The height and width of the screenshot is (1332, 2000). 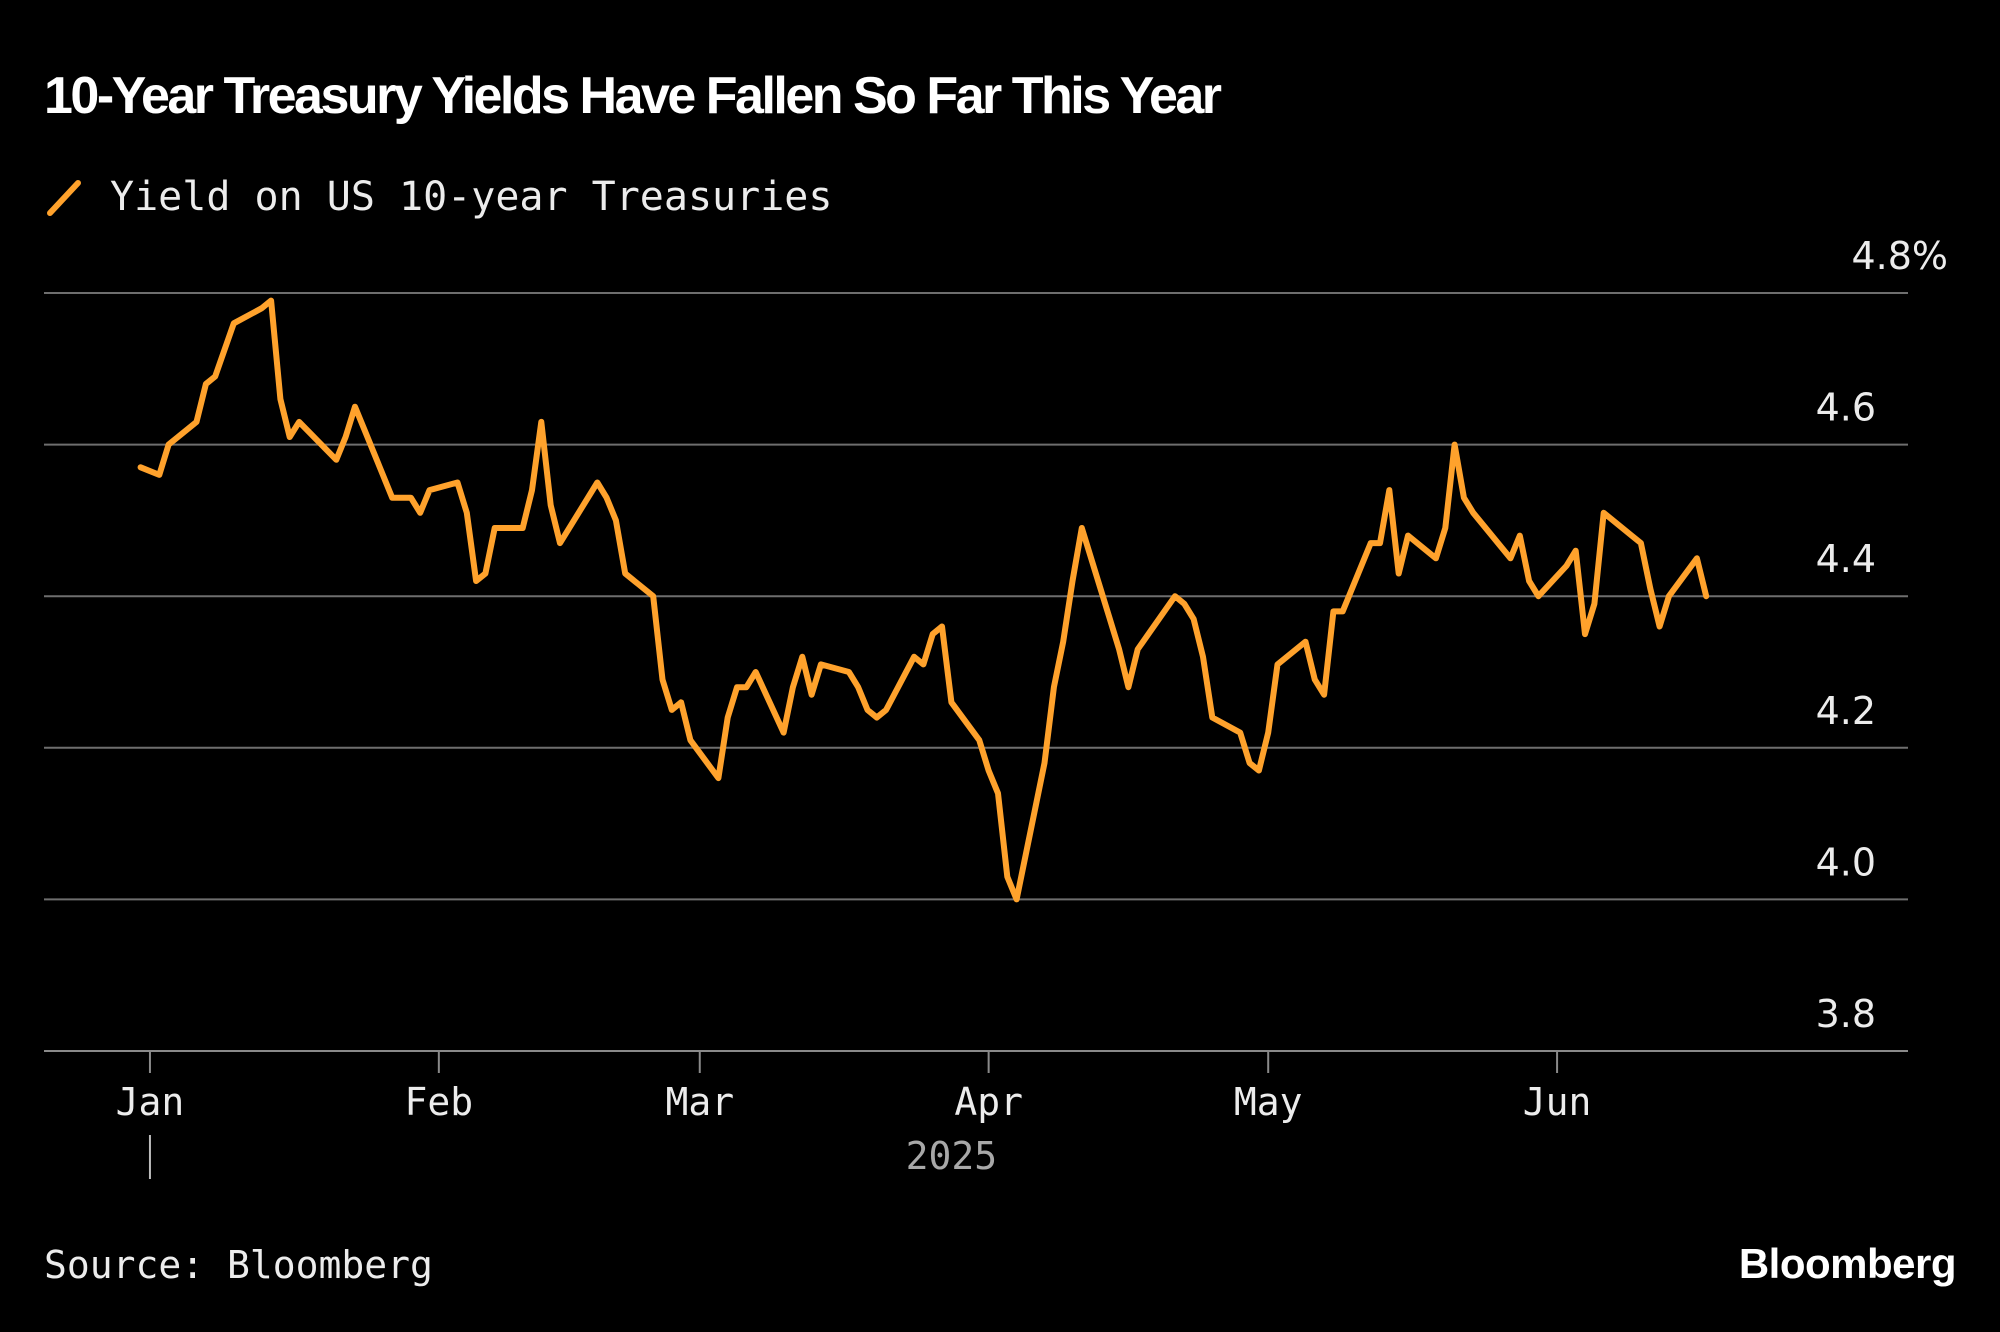 What do you see at coordinates (1899, 256) in the screenshot?
I see `y-tick-label: 4.8%` at bounding box center [1899, 256].